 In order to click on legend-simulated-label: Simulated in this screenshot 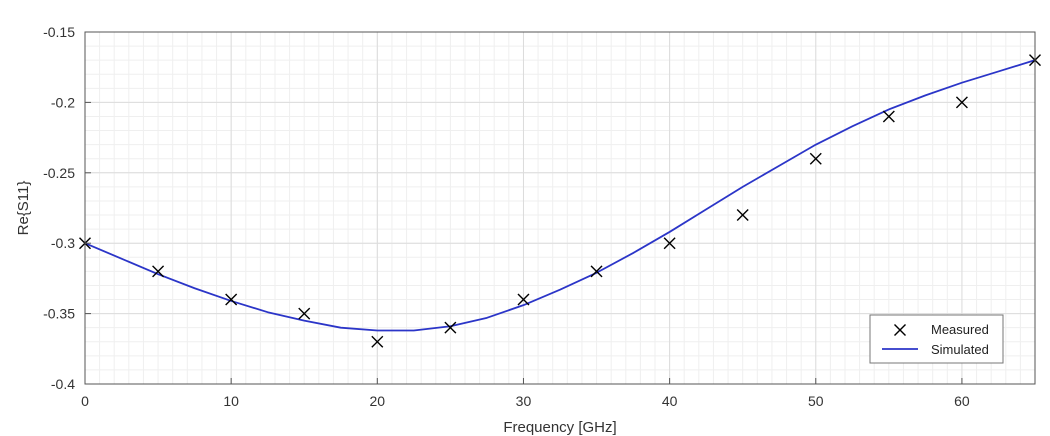, I will do `click(960, 349)`.